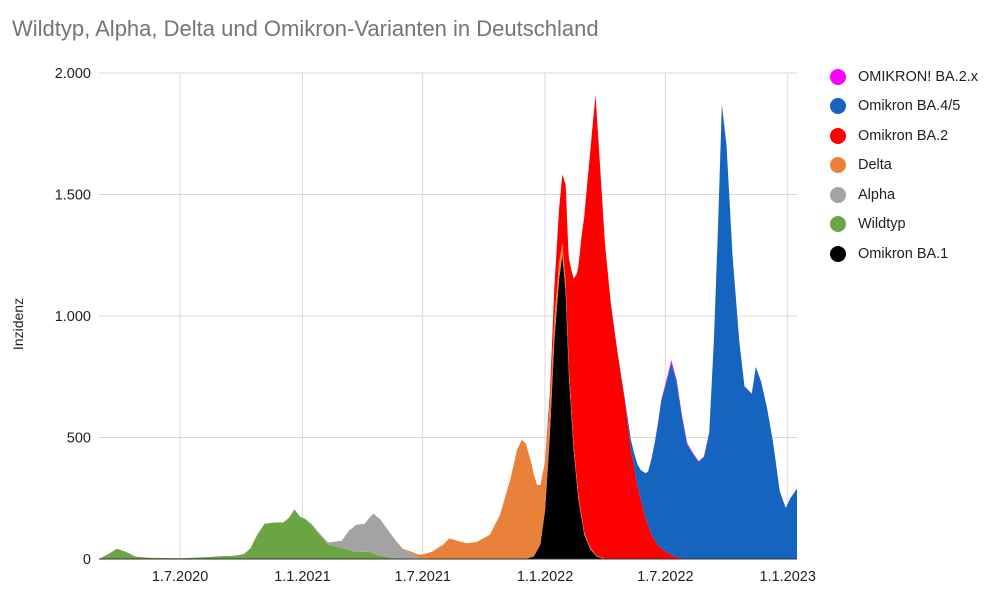 The image size is (1006, 597). I want to click on legend-label: Wildtyp, so click(882, 224).